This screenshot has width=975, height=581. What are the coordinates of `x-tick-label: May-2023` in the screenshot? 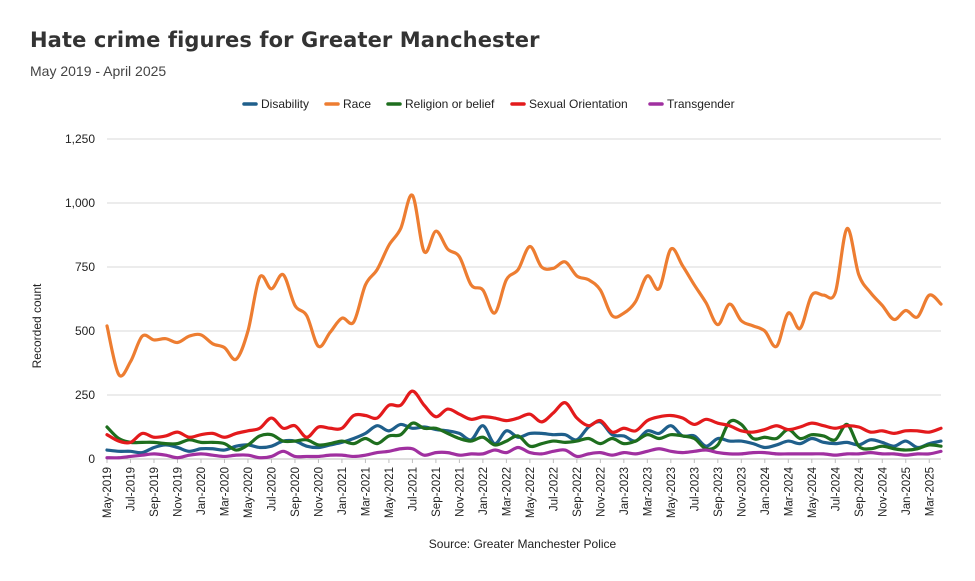 It's located at (672, 492).